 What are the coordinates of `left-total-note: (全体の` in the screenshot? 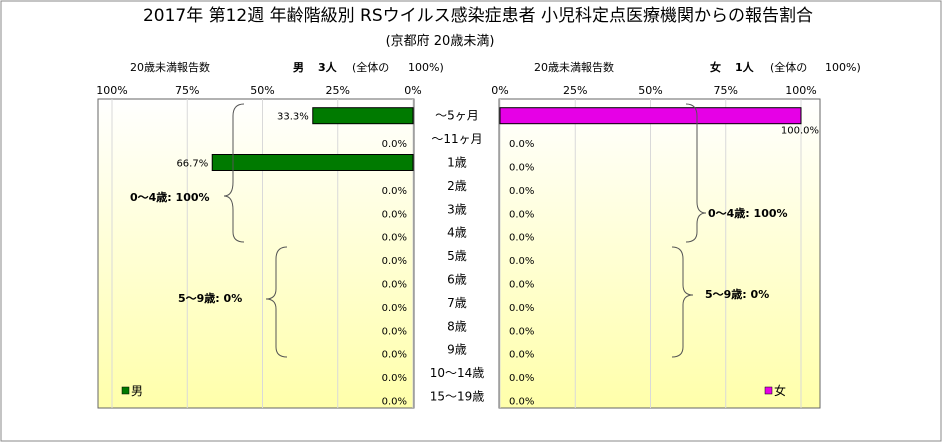 It's located at (370, 67).